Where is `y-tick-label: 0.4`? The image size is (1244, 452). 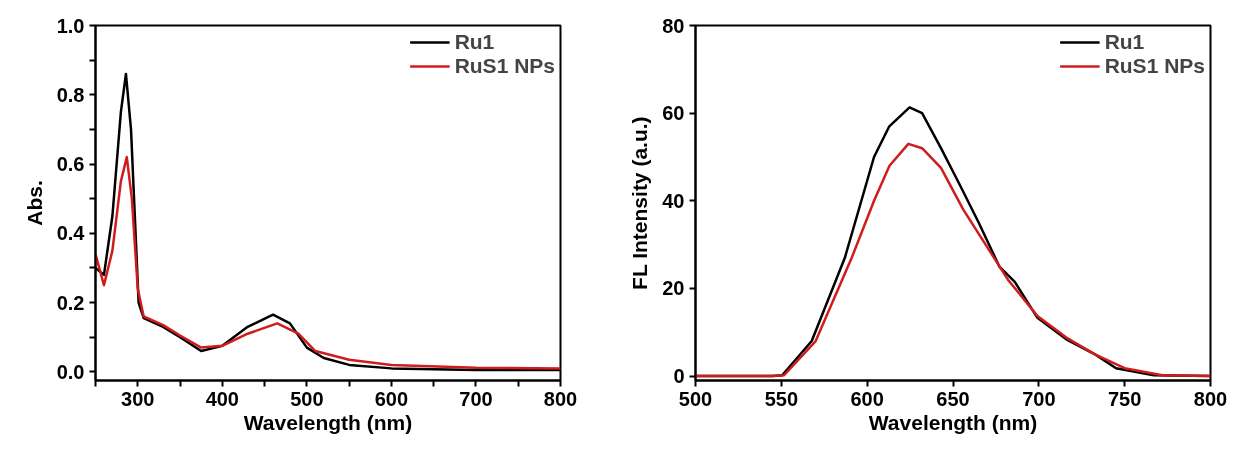
y-tick-label: 0.4 is located at coordinates (71, 233).